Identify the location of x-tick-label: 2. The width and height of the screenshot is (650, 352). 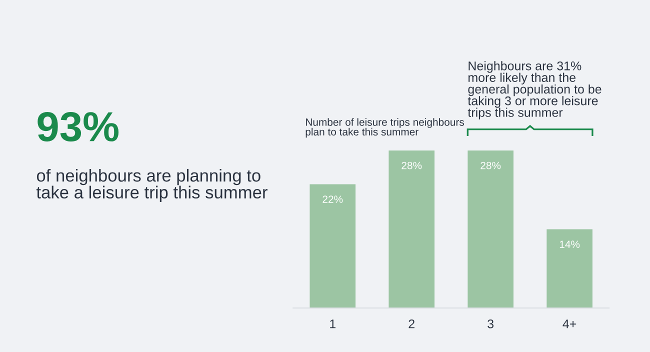
(411, 323).